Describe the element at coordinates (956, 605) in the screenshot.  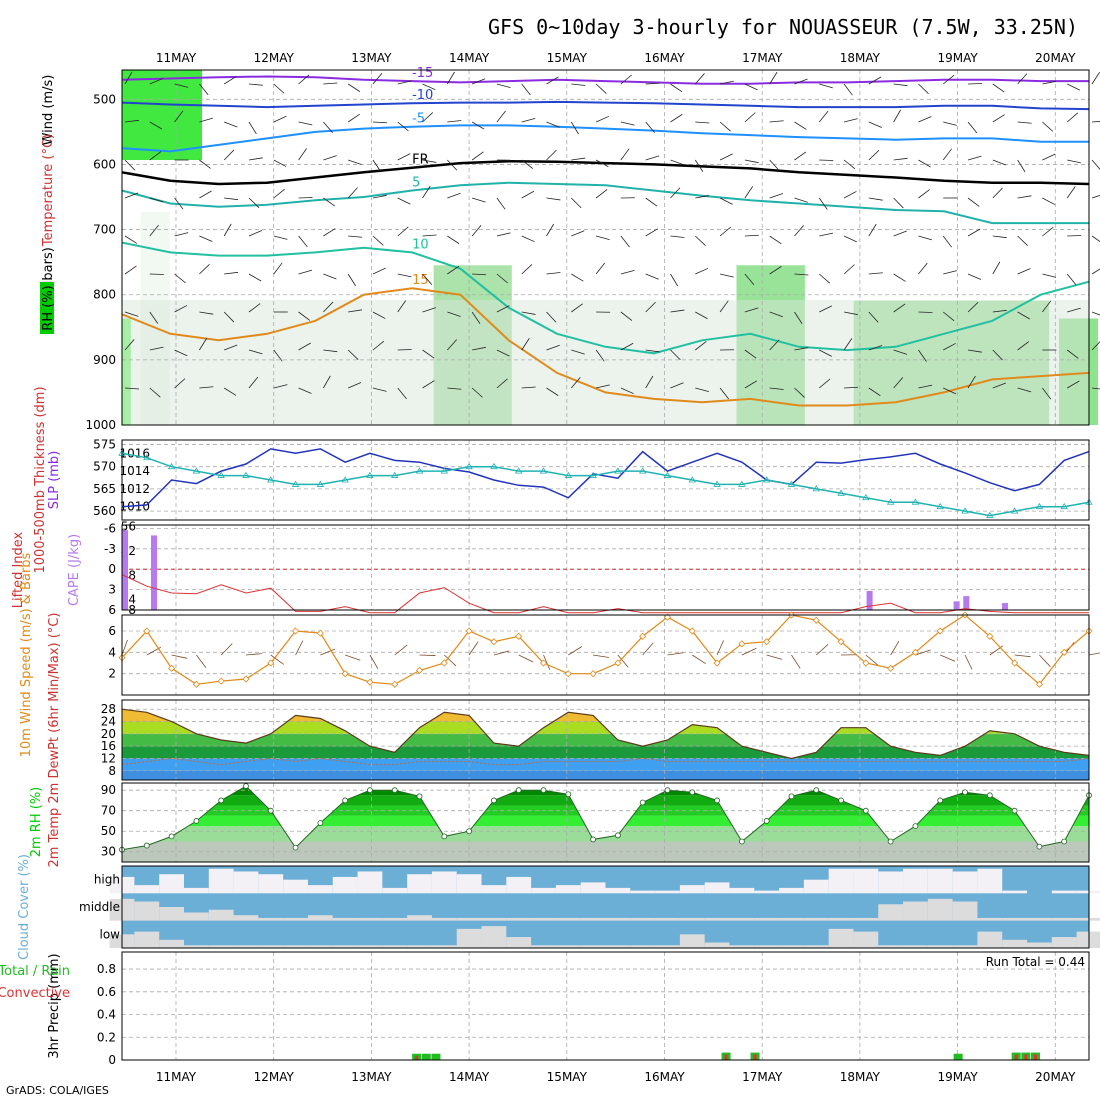
I see `cape-bar` at that location.